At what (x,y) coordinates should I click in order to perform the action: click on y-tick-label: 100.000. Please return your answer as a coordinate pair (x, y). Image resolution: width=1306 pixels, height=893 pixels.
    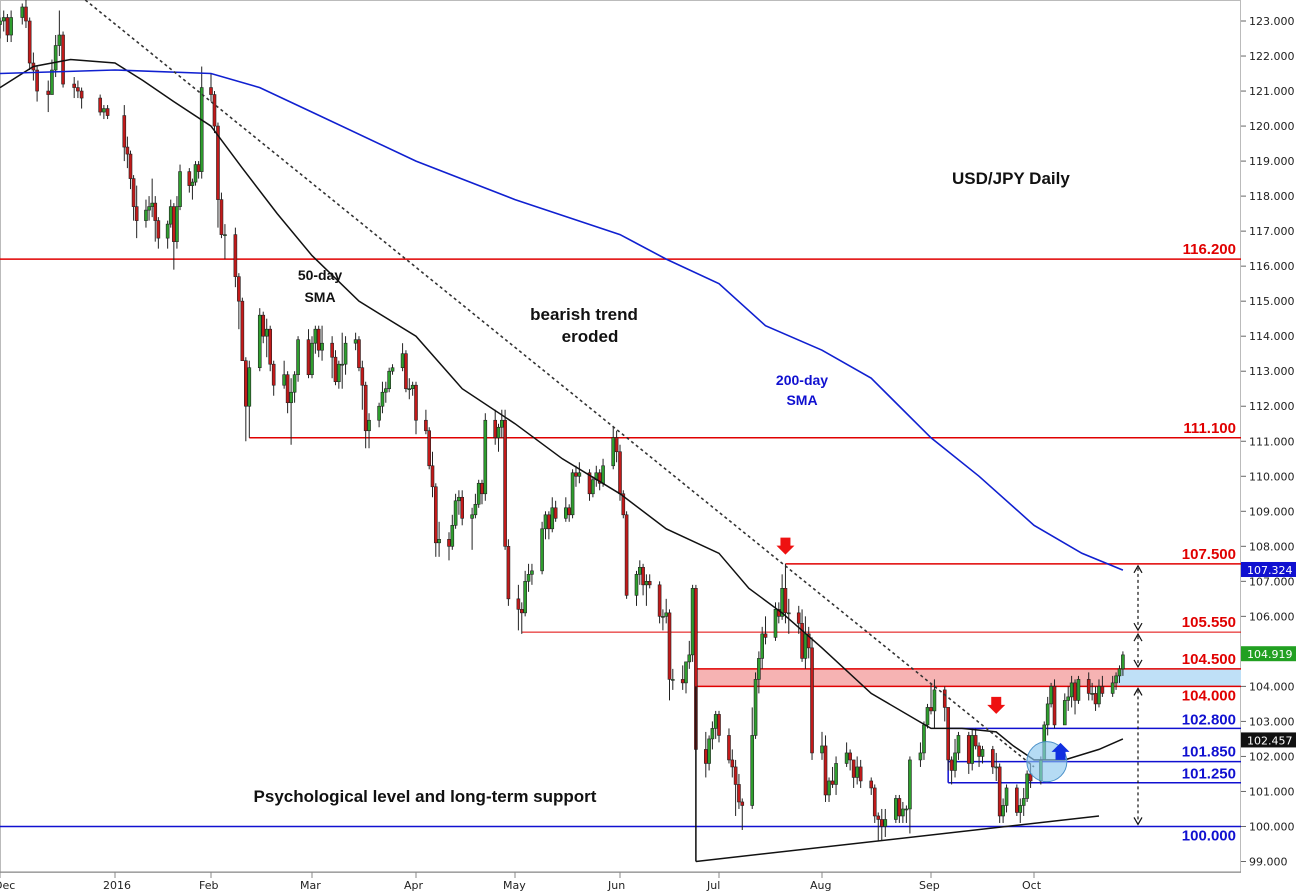
    Looking at the image, I should click on (1272, 826).